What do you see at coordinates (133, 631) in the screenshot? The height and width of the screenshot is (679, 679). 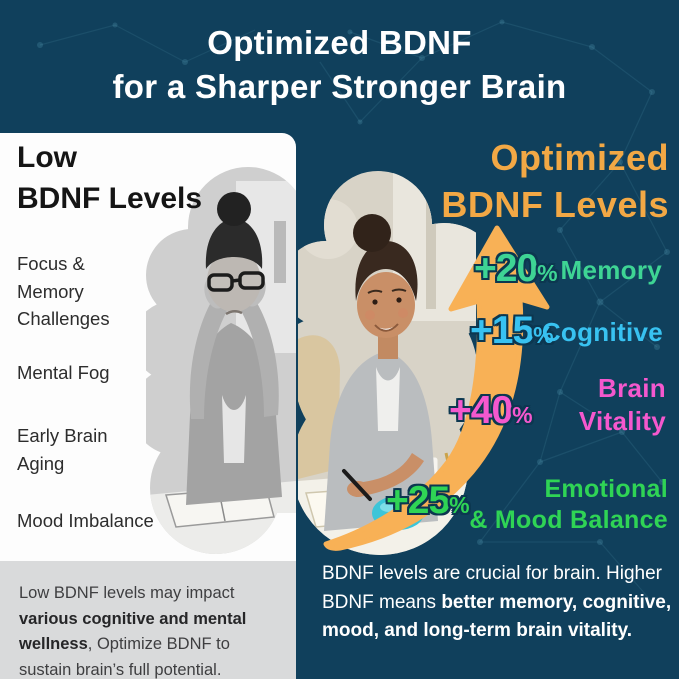 I see `text-segment-bold: various cognitive and mental wellness` at bounding box center [133, 631].